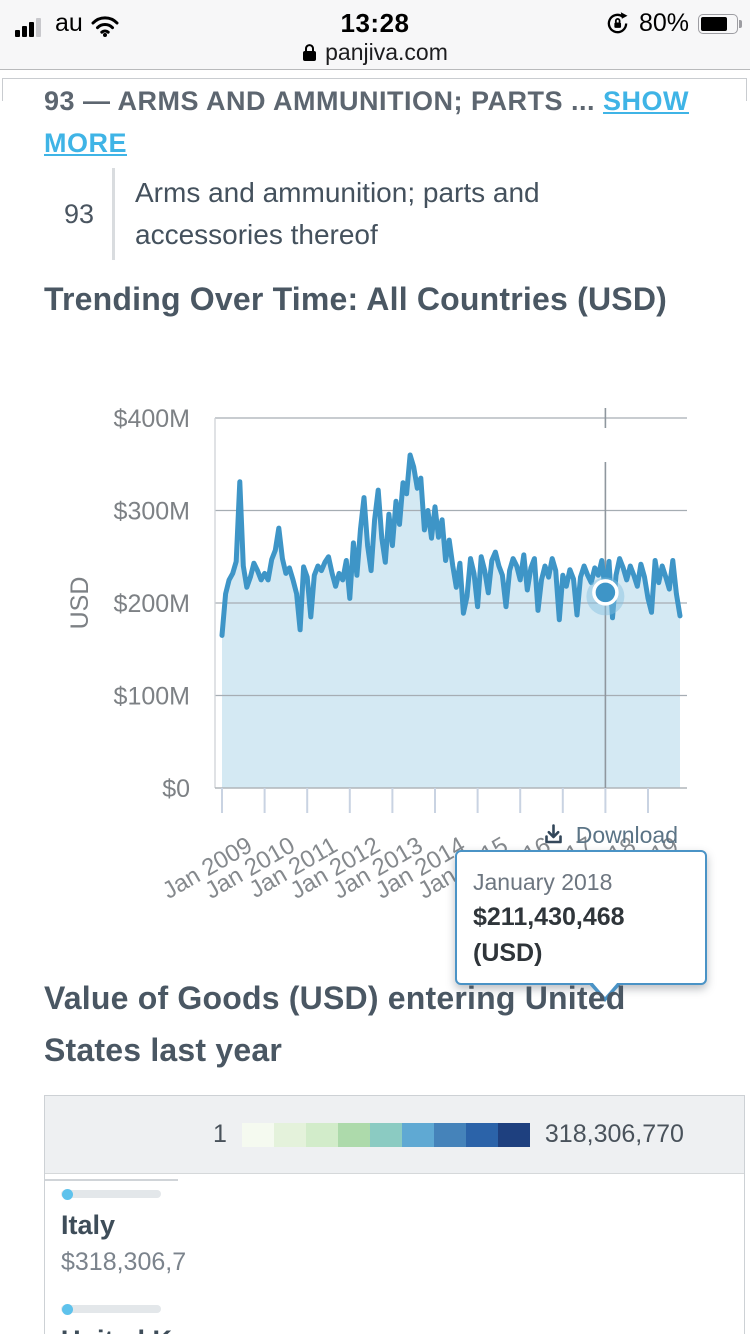  Describe the element at coordinates (614, 1134) in the screenshot. I see `legend-max: 318,306,770` at that location.